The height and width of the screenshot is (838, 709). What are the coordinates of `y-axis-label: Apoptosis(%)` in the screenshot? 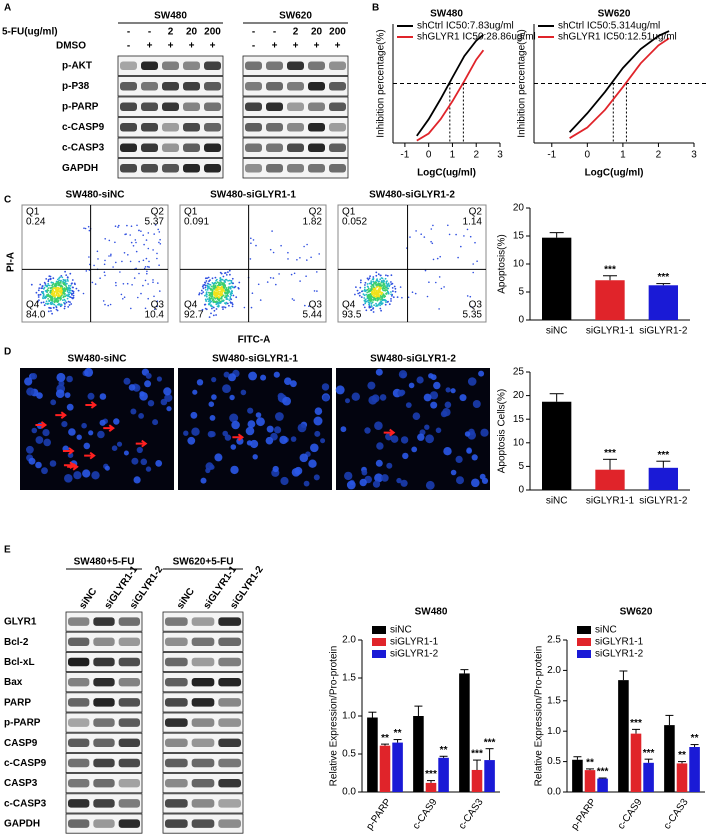 It's located at (502, 263).